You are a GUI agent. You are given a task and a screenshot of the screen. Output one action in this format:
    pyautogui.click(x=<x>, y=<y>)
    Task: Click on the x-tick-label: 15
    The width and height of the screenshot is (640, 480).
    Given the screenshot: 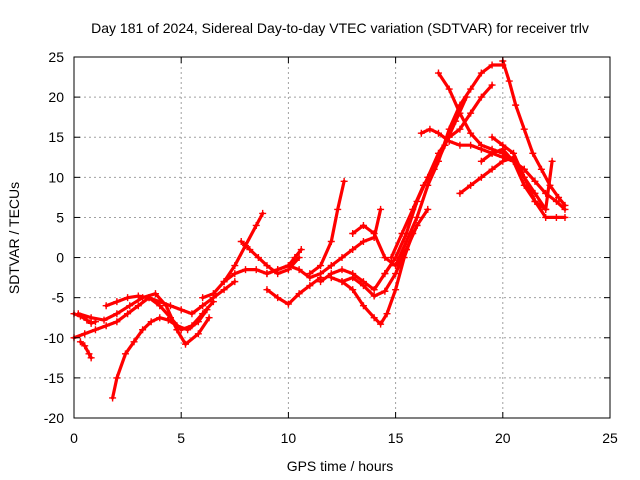 What is the action you would take?
    pyautogui.click(x=396, y=438)
    